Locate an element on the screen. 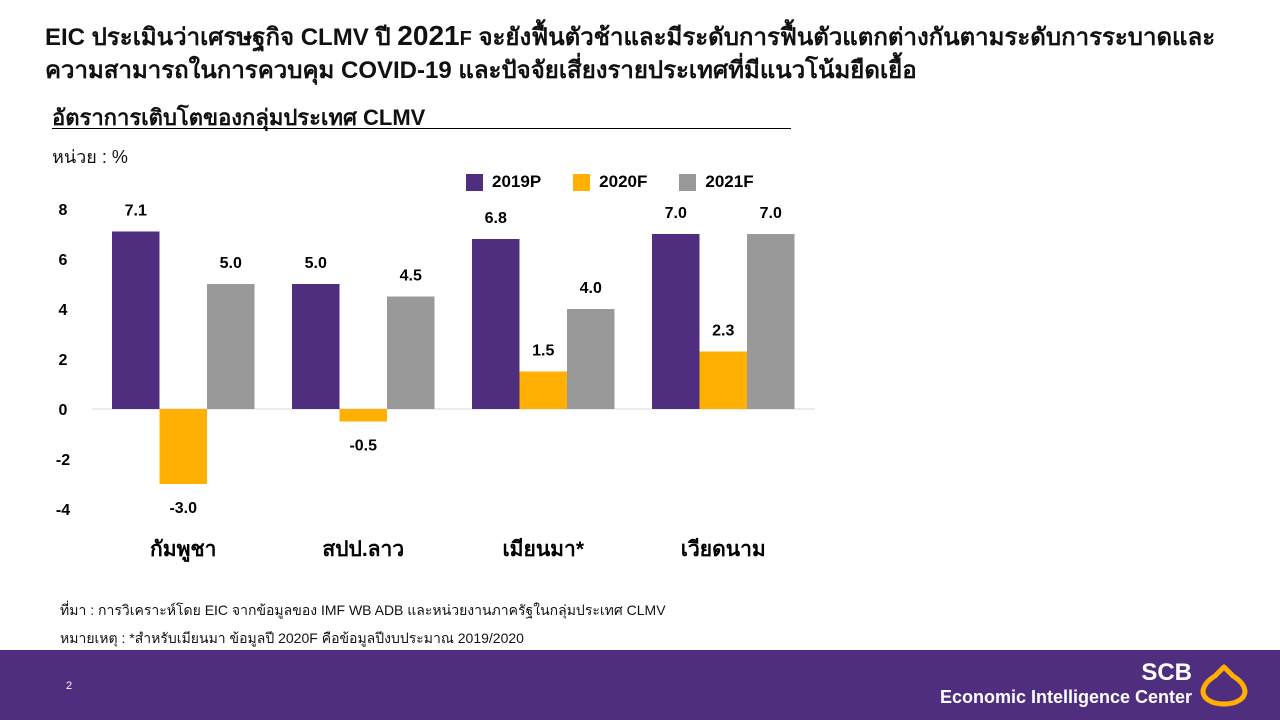 Image resolution: width=1280 pixels, height=720 pixels. legend-item-2019p: 2019P is located at coordinates (503, 182).